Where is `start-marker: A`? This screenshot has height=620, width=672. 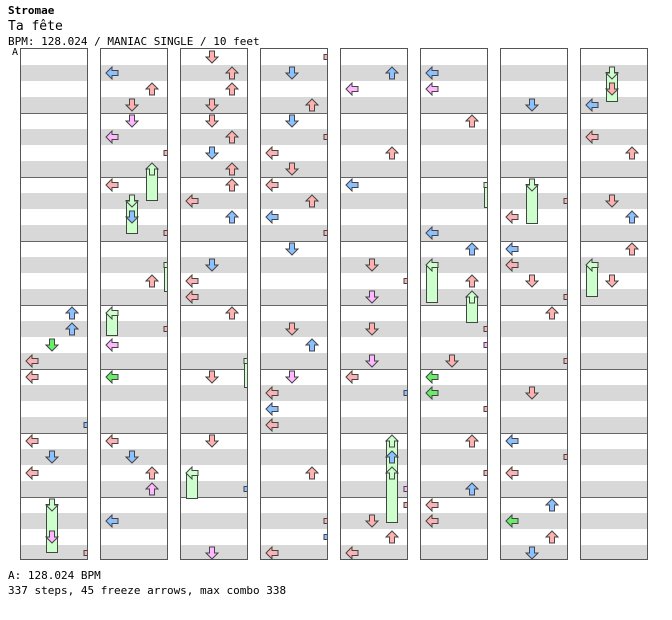
start-marker: A is located at coordinates (15, 52).